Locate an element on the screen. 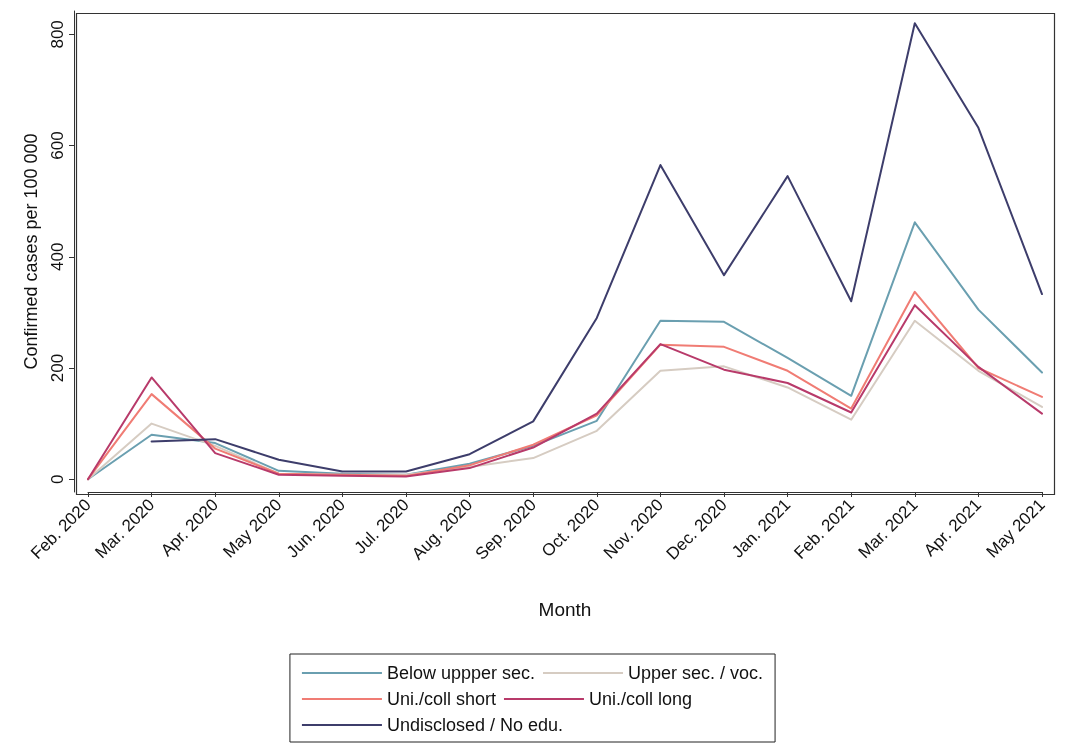  legend-label: Uni./coll short is located at coordinates (441, 699).